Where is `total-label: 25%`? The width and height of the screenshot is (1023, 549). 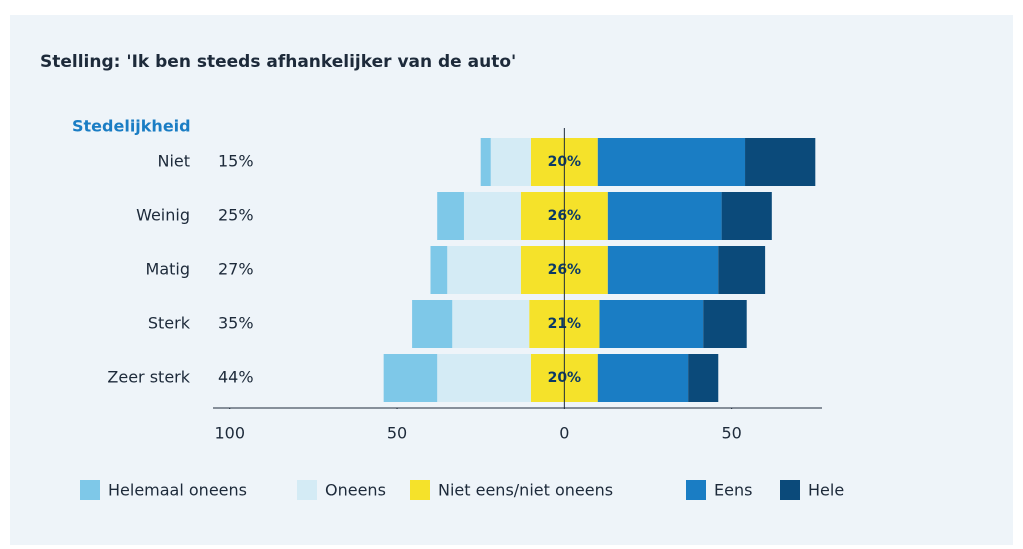 total-label: 25% is located at coordinates (236, 215).